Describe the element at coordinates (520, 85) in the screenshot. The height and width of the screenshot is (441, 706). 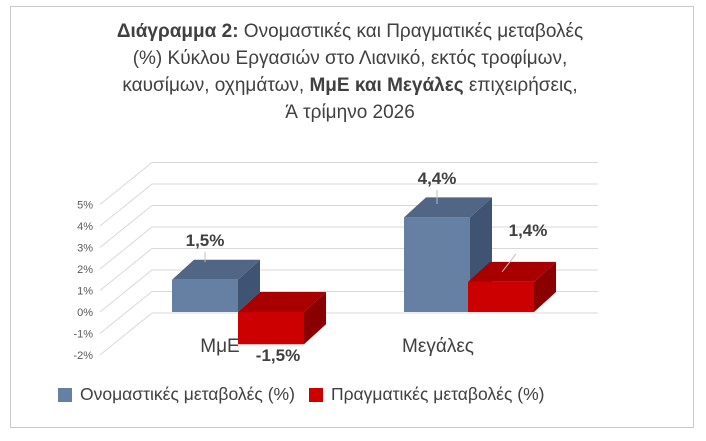
I see `title-line3b: επιχειρήσεις,` at that location.